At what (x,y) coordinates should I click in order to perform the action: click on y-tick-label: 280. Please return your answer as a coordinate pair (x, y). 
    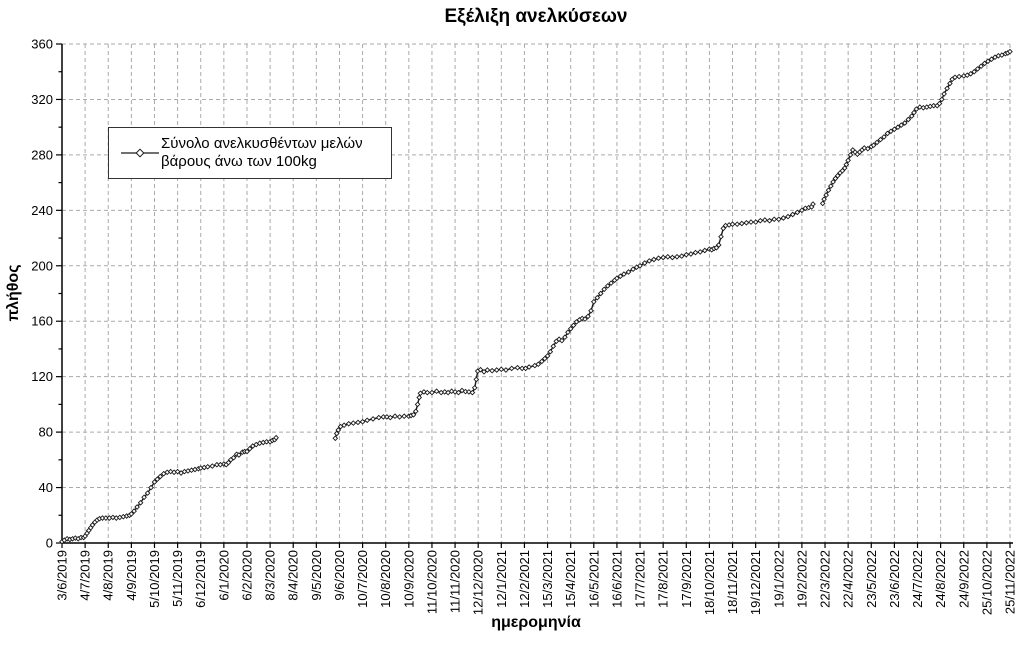
    Looking at the image, I should click on (42, 154).